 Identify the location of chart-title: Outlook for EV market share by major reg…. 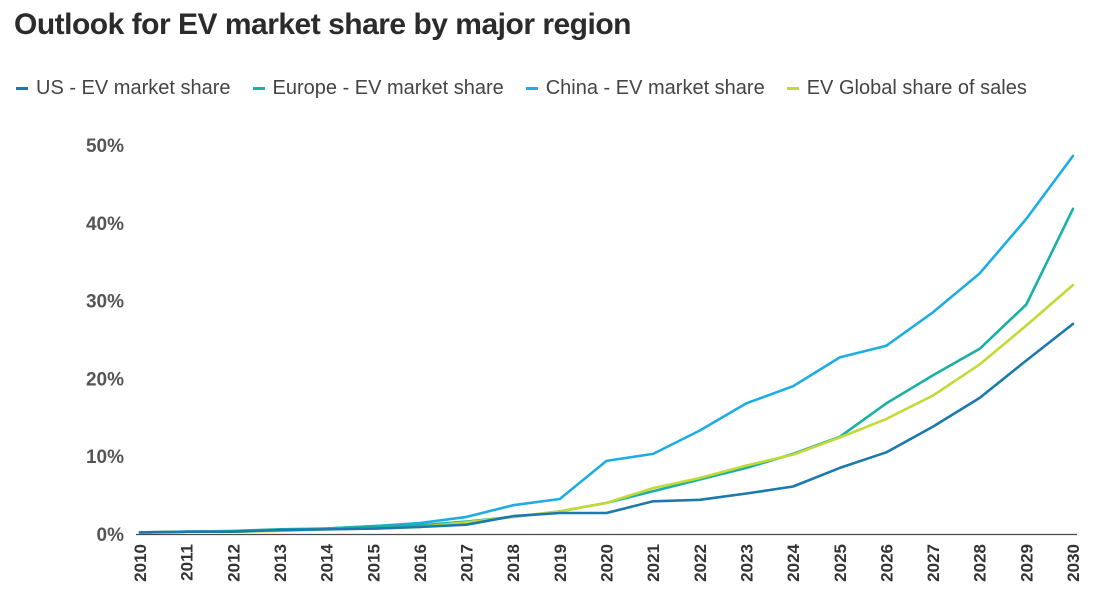
(323, 24).